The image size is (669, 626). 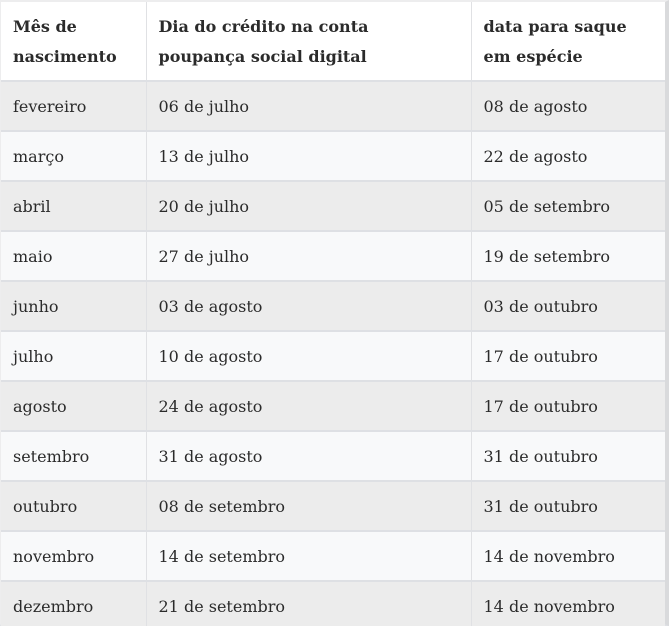 I want to click on cell-birth-month: fevereiro, so click(x=74, y=106).